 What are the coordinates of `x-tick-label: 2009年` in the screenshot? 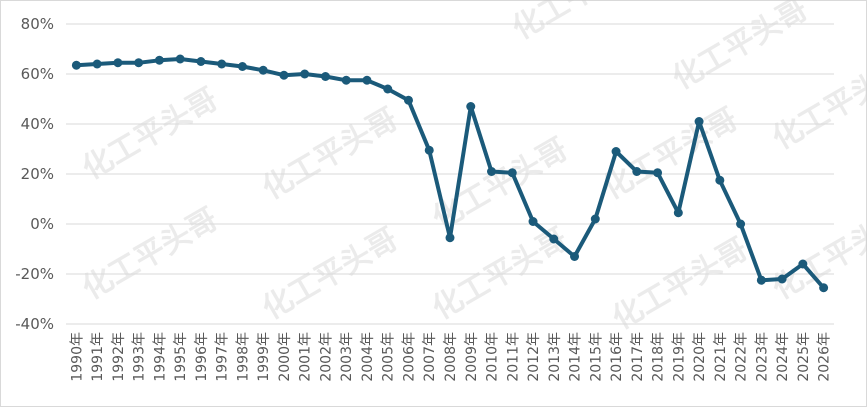 It's located at (472, 357).